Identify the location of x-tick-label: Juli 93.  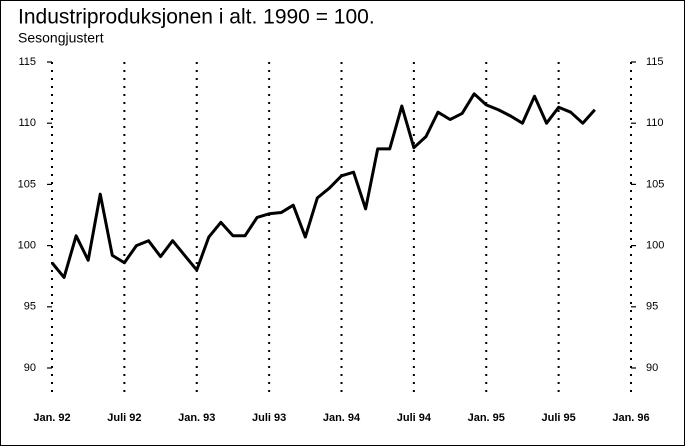
(269, 418).